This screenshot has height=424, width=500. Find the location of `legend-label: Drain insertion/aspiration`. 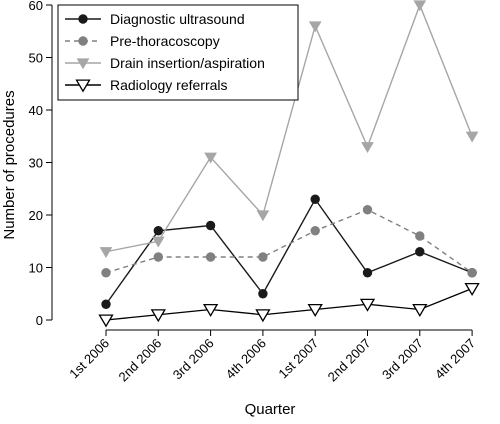

legend-label: Drain insertion/aspiration is located at coordinates (187, 63).